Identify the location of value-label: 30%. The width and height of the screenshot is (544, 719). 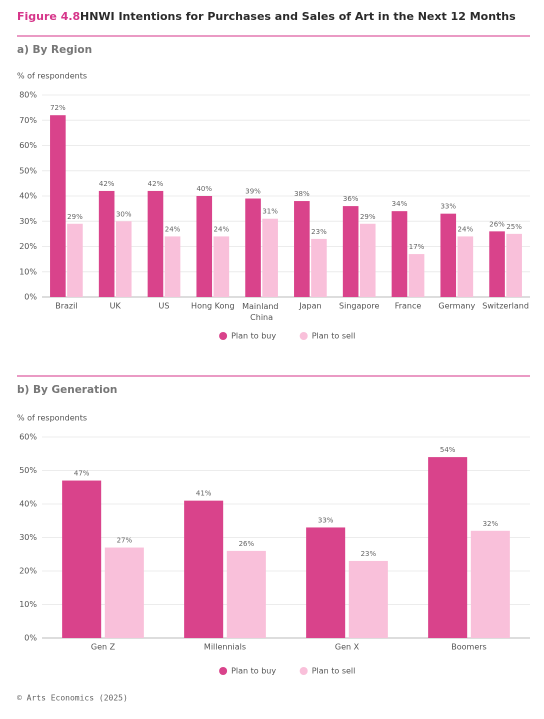
(124, 214).